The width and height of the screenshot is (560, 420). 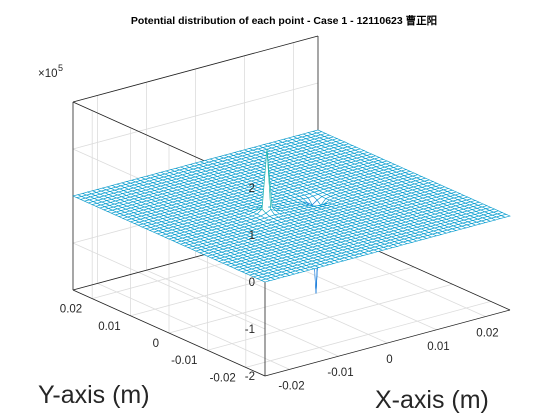 I want to click on y-tick-label: 0, so click(x=156, y=344).